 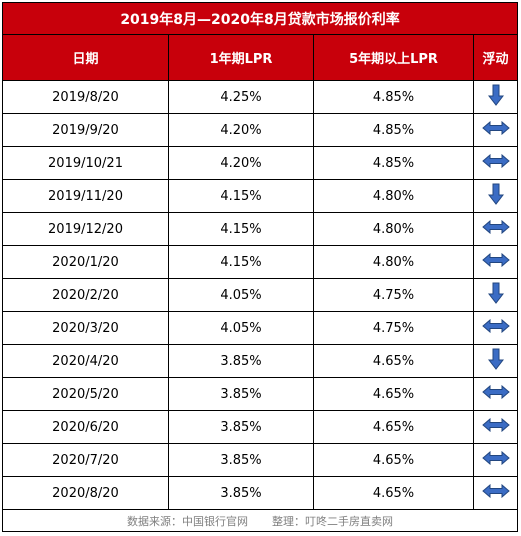 I want to click on table-row: 2020/2/20 4.05% 4.75%, so click(x=260, y=295).